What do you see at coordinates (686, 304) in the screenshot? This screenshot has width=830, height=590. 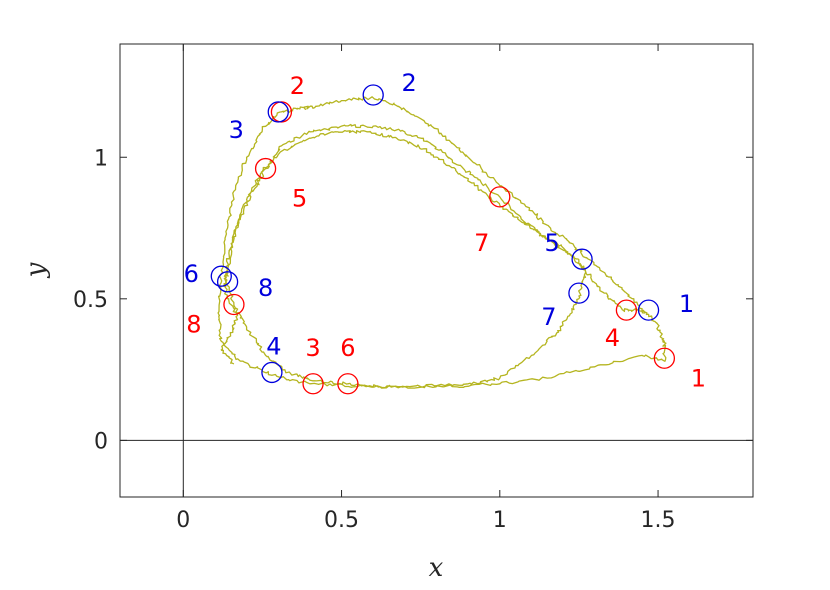 I see `blue-marker-label: 1` at bounding box center [686, 304].